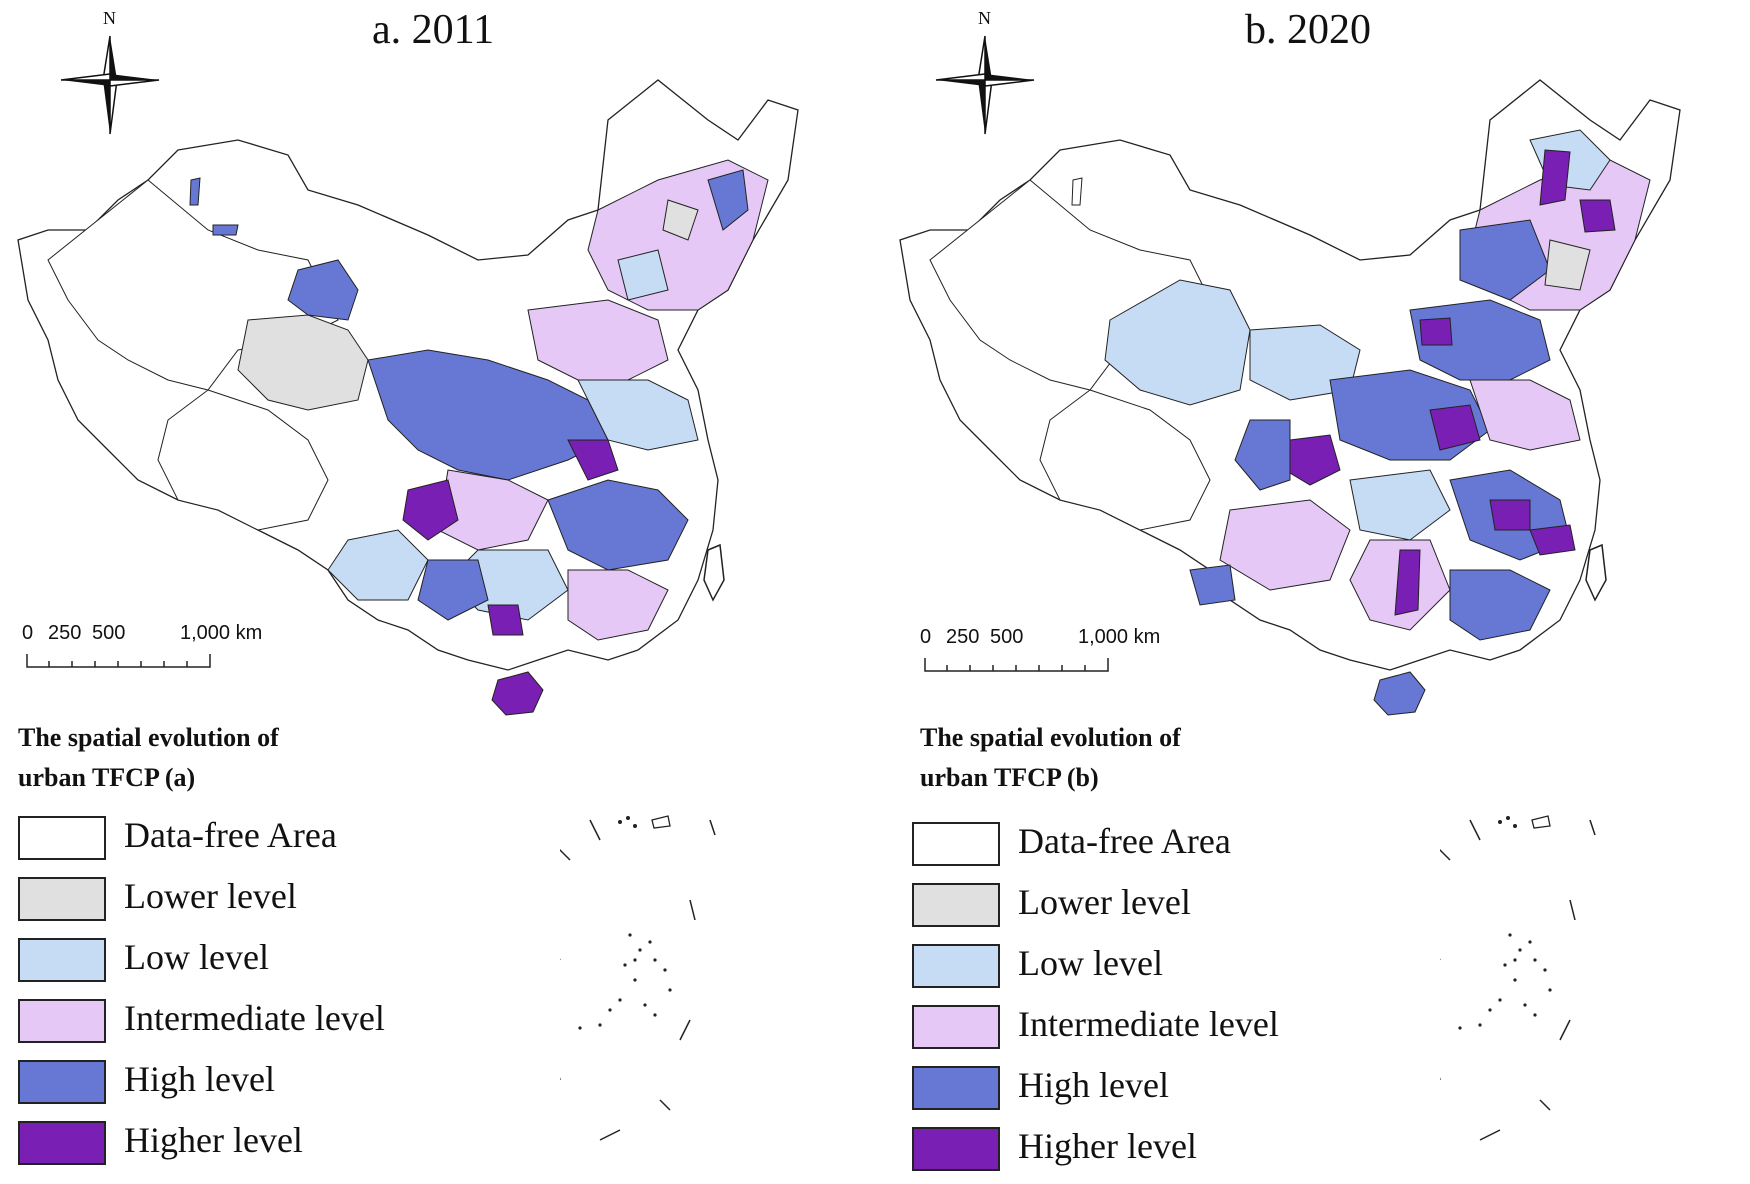 Image resolution: width=1750 pixels, height=1184 pixels. Describe the element at coordinates (208, 758) in the screenshot. I see `legend-title: The spatial evolution of urban TFCP (a)` at that location.